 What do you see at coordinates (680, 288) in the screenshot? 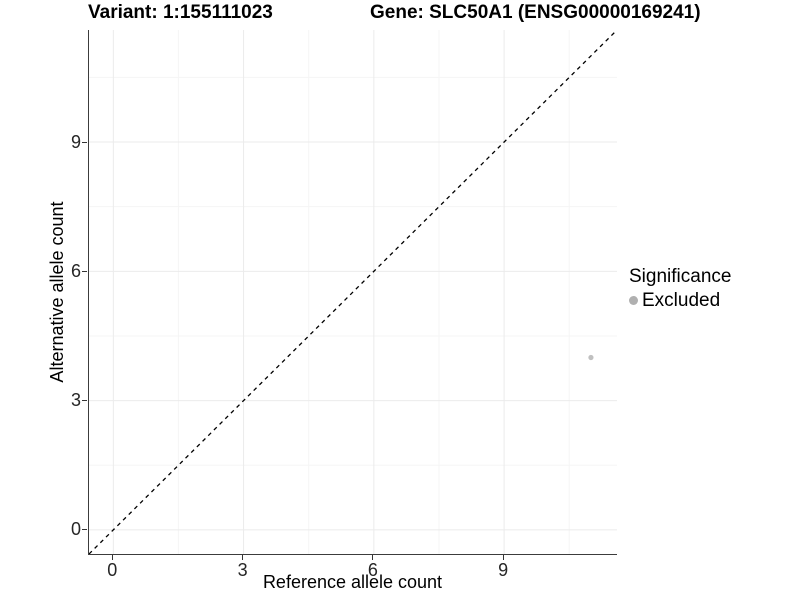
I see `legend: Significance Excluded` at bounding box center [680, 288].